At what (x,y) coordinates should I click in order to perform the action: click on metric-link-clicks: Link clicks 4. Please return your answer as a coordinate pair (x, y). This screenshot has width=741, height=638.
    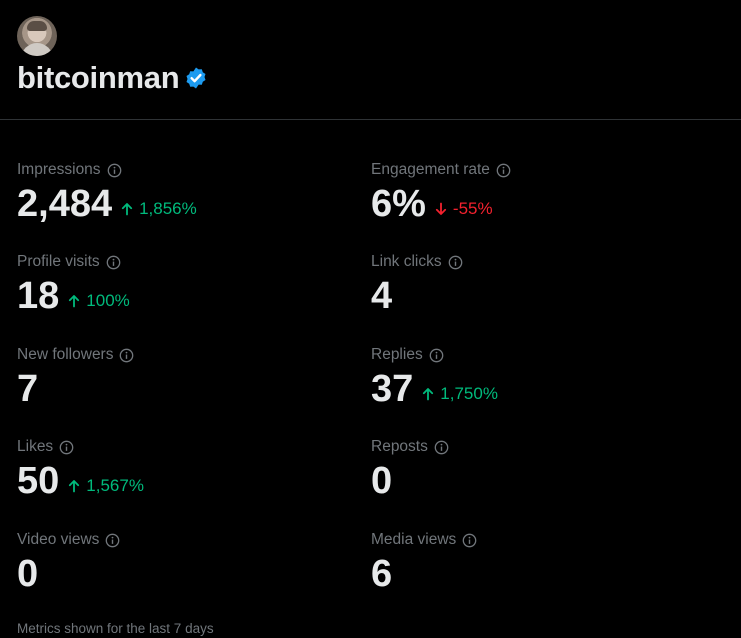
    Looking at the image, I should click on (536, 284).